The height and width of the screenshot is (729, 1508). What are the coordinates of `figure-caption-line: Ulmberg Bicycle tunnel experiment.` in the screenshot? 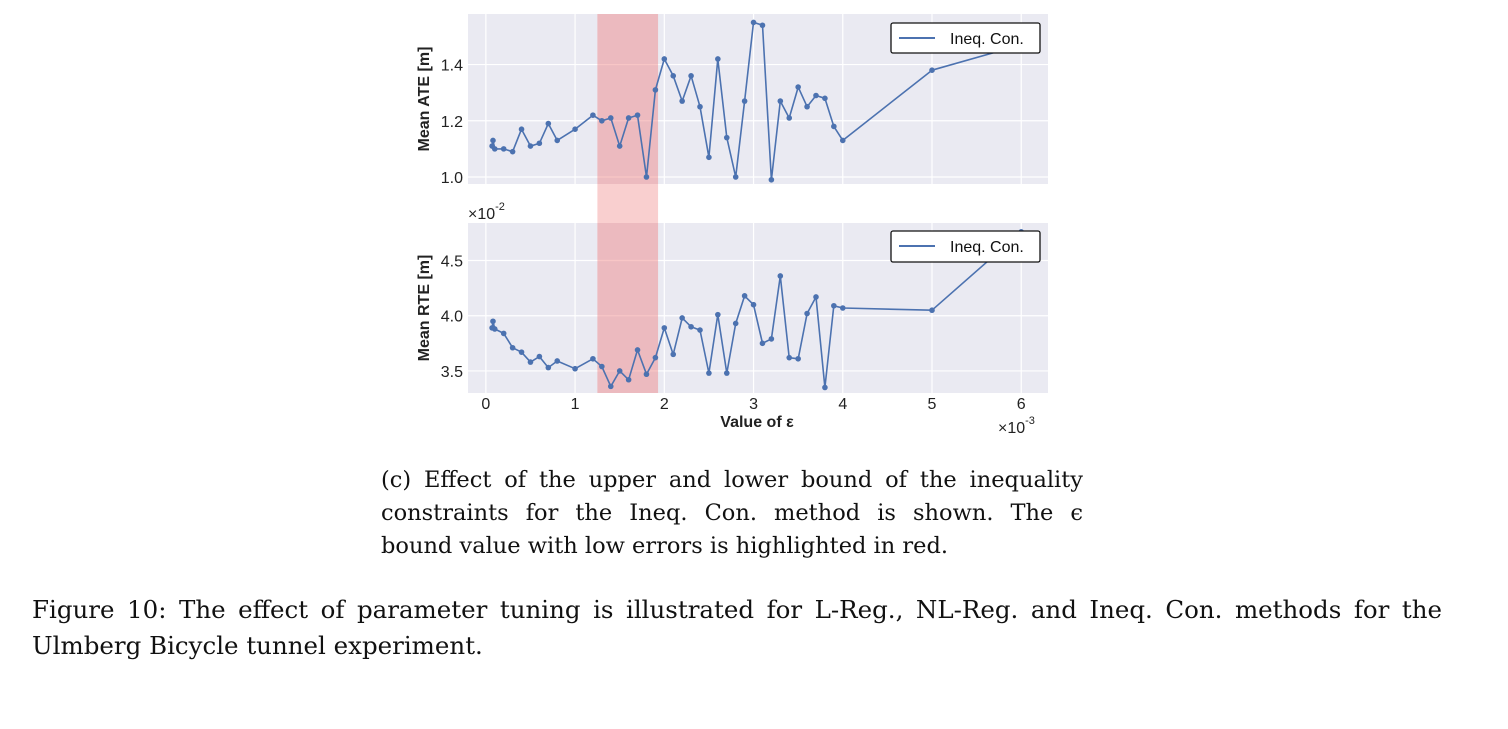 It's located at (257, 645).